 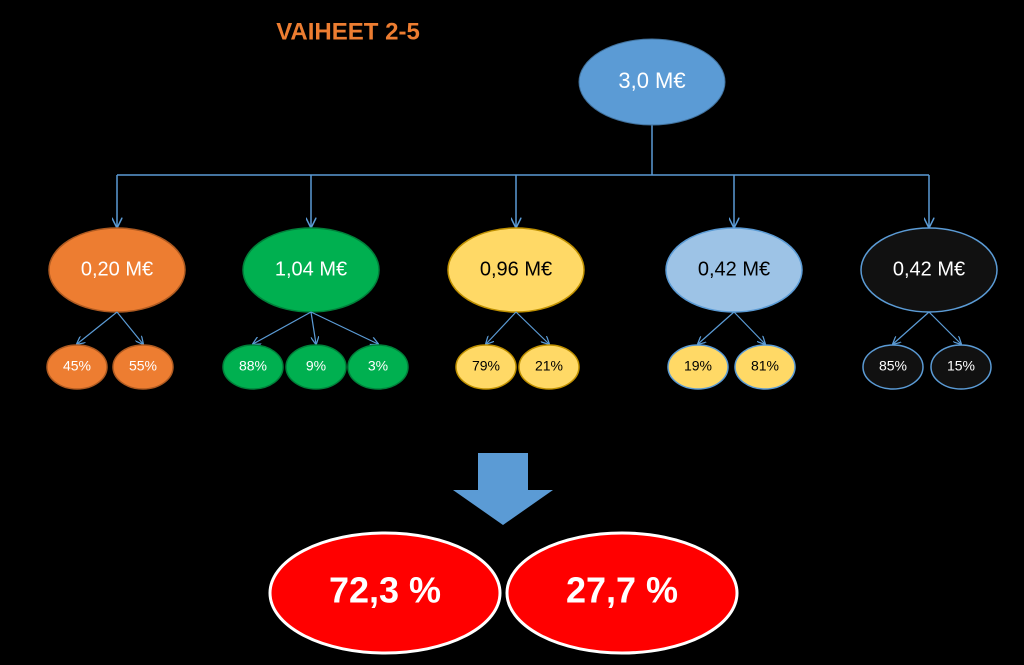 I want to click on child-label: 45%, so click(x=77, y=366).